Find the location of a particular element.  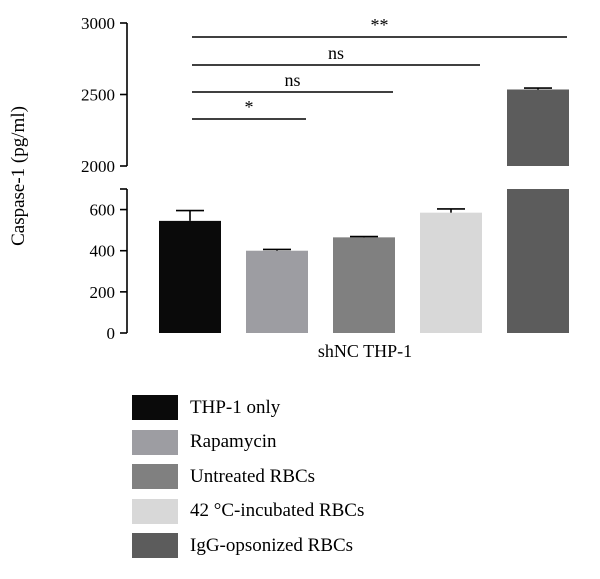

significance-label: ** is located at coordinates (380, 25).